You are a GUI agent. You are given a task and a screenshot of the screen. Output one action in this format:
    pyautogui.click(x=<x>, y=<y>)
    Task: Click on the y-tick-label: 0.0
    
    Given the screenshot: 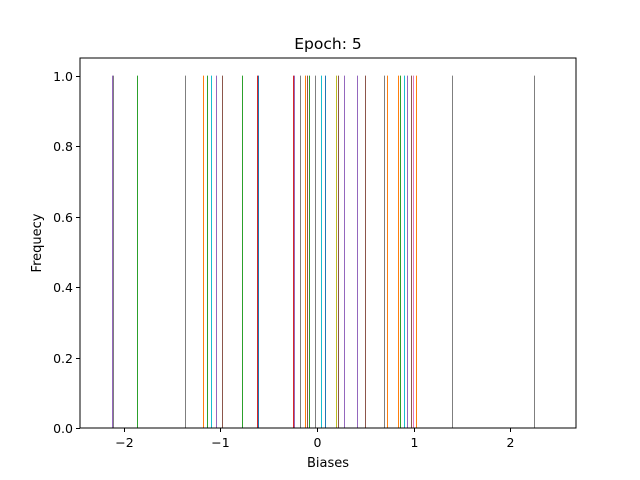 What is the action you would take?
    pyautogui.click(x=63, y=428)
    